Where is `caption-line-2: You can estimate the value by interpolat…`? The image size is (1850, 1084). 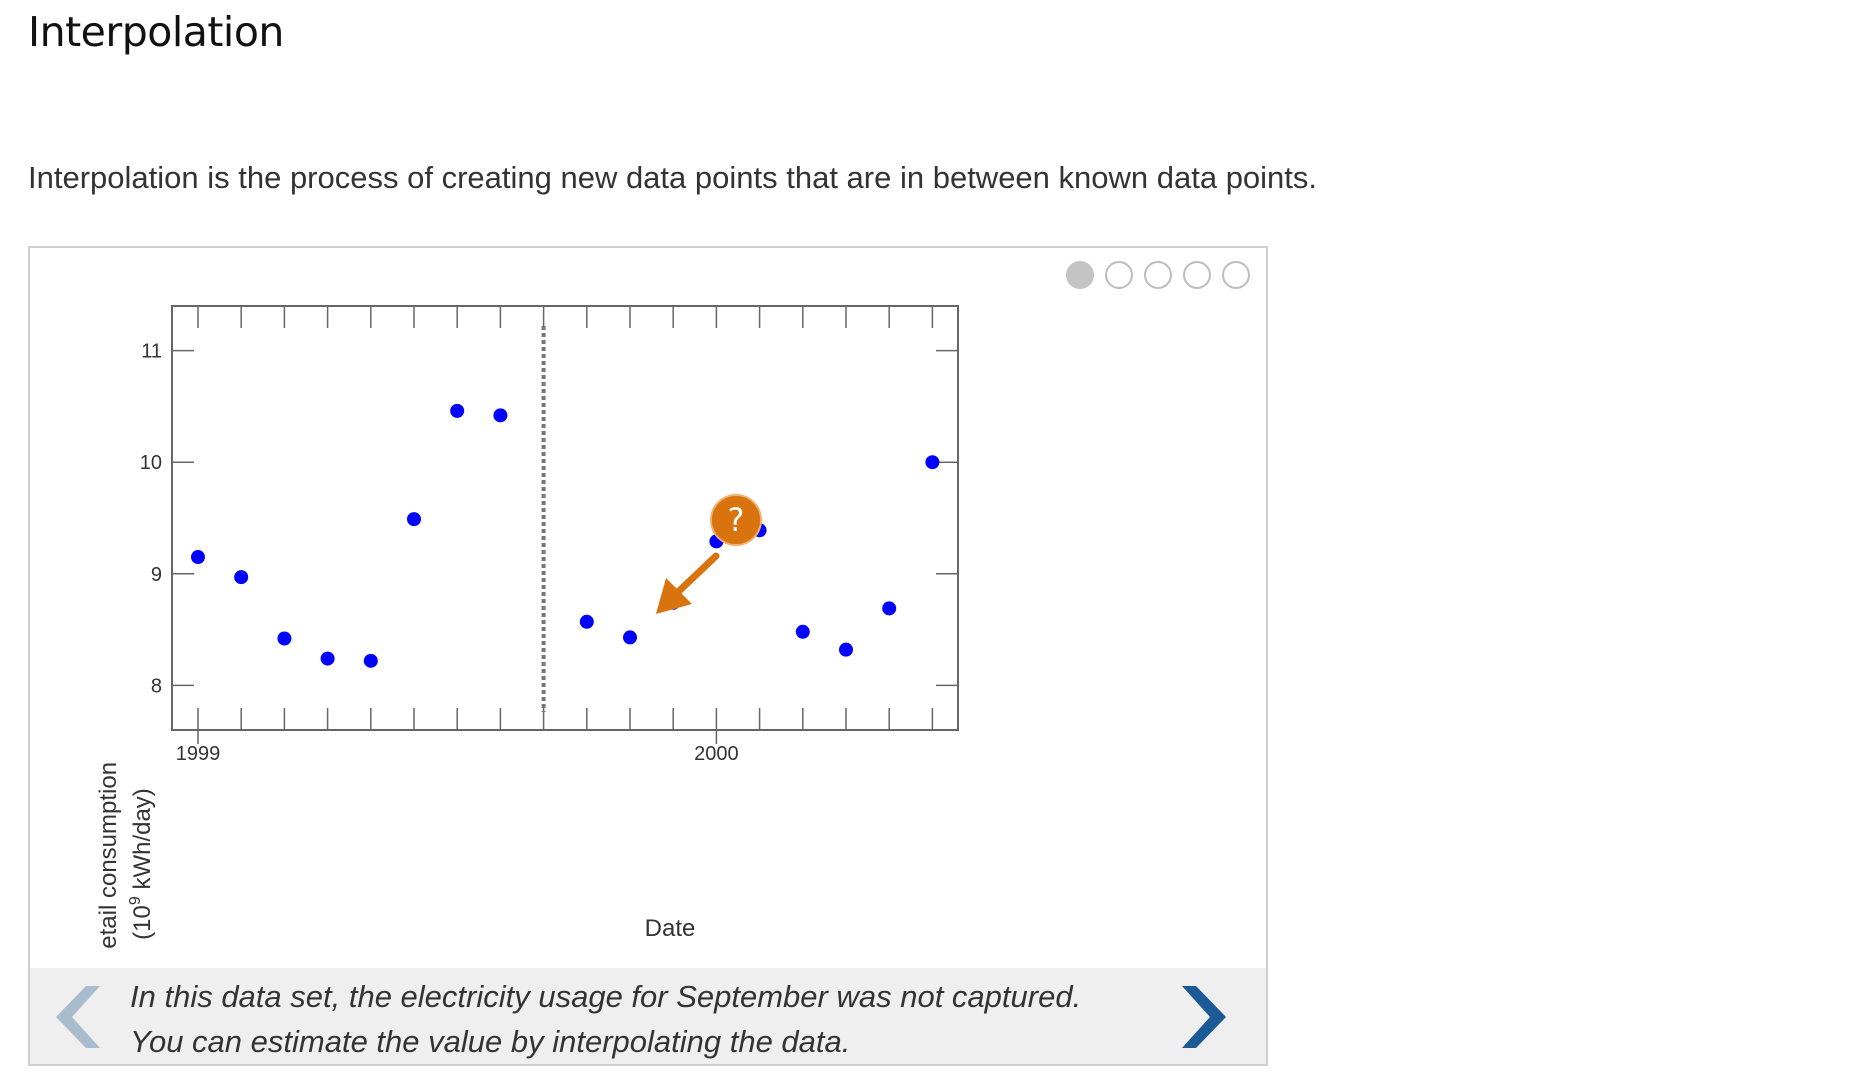 caption-line-2: You can estimate the value by interpolat… is located at coordinates (490, 1041).